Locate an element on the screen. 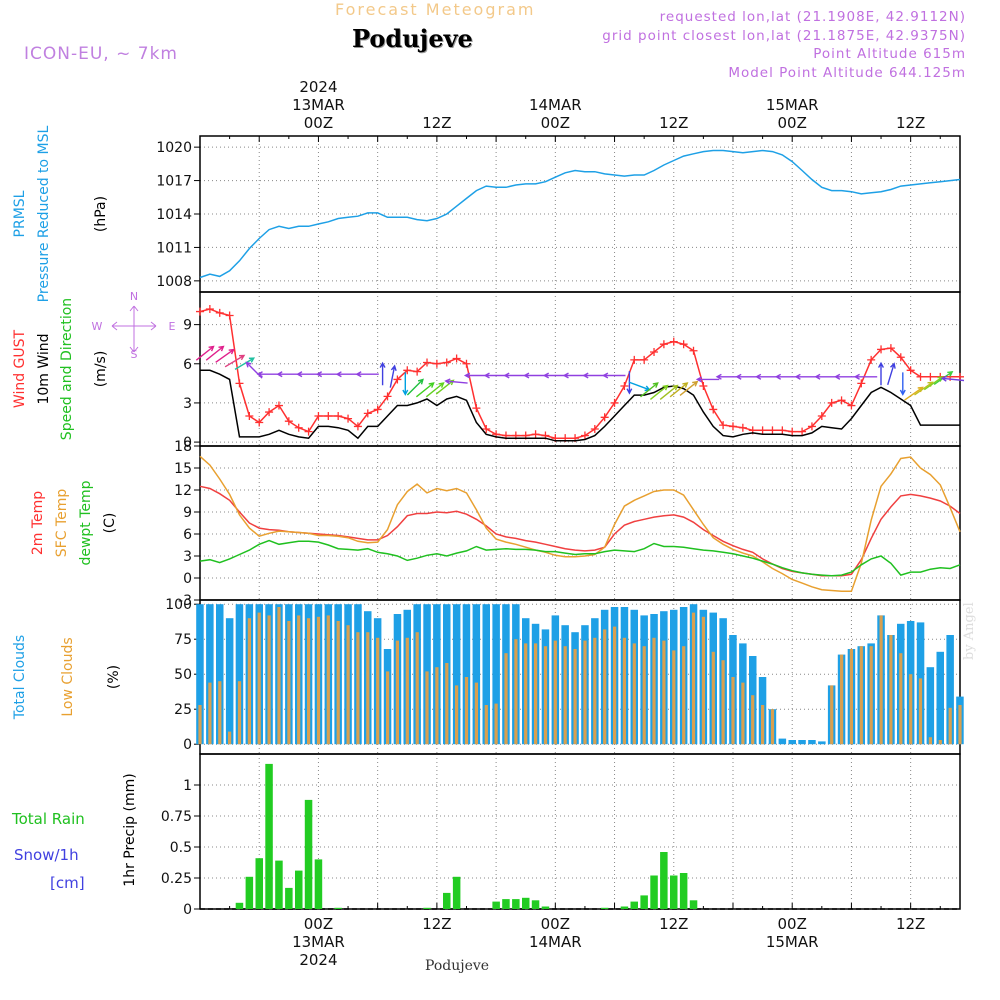  top-date-label: 13MAR is located at coordinates (318, 105).